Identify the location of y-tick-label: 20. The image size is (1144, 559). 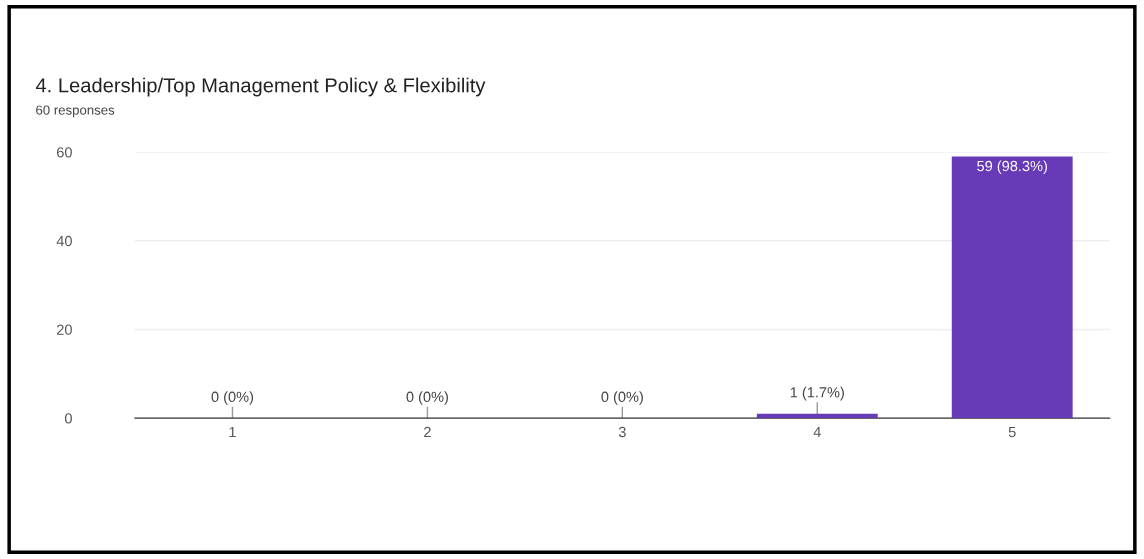
(64, 329).